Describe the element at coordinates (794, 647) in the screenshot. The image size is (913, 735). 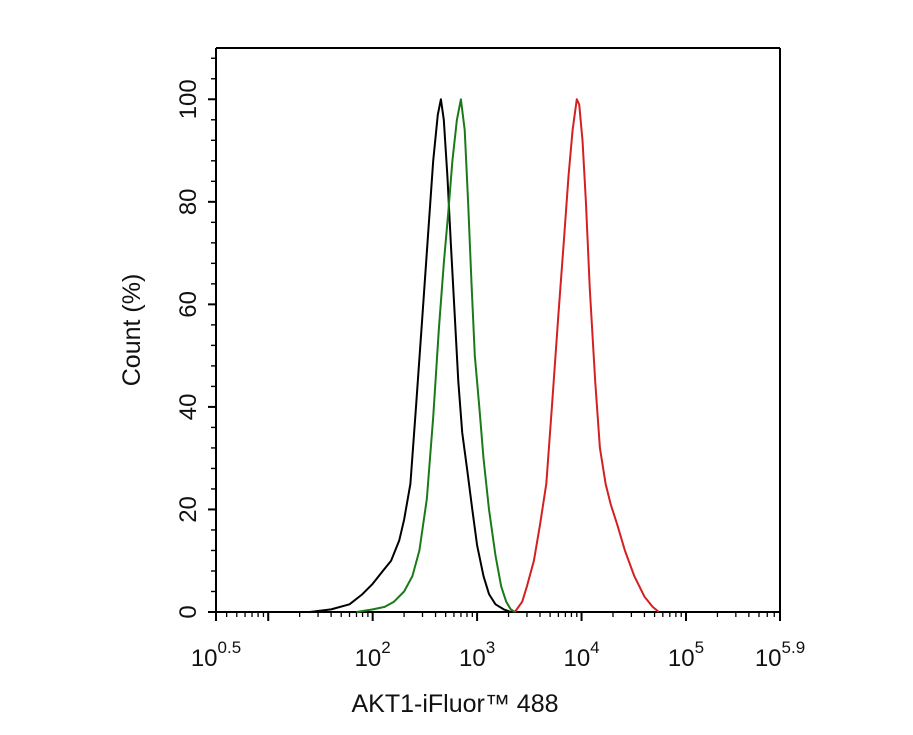
I see `x-tick-exponent: 5.9` at that location.